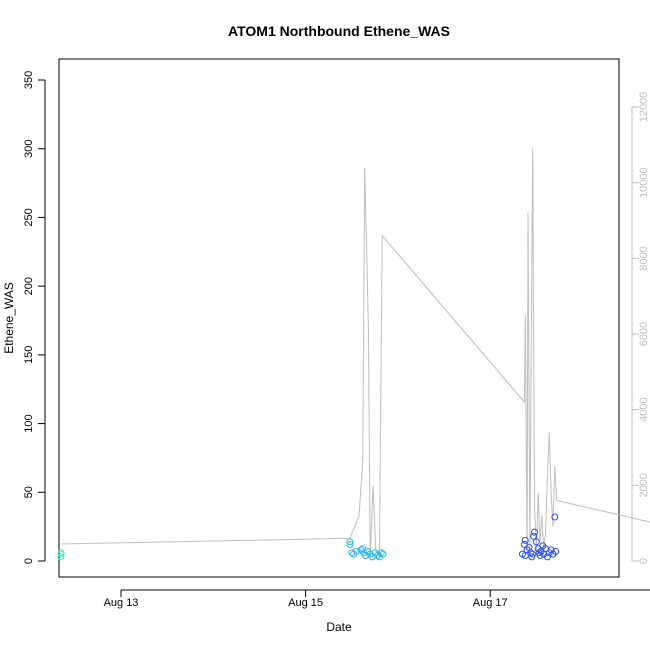 Image resolution: width=650 pixels, height=650 pixels. I want to click on x-tick-label: Aug 13, so click(121, 603).